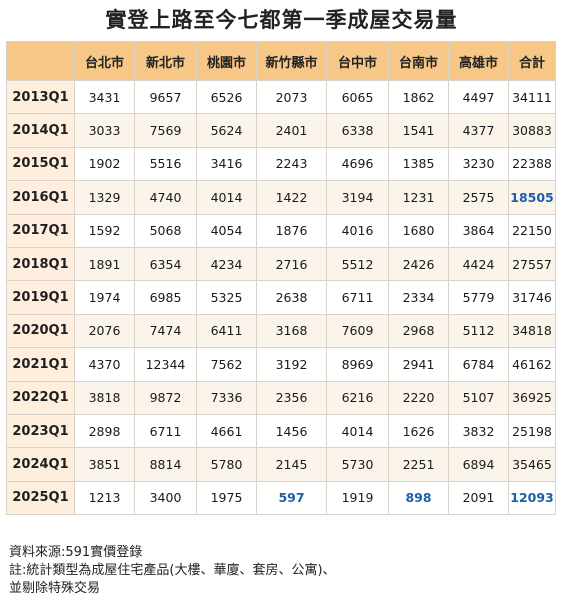  I want to click on table-cell: 7569, so click(165, 130).